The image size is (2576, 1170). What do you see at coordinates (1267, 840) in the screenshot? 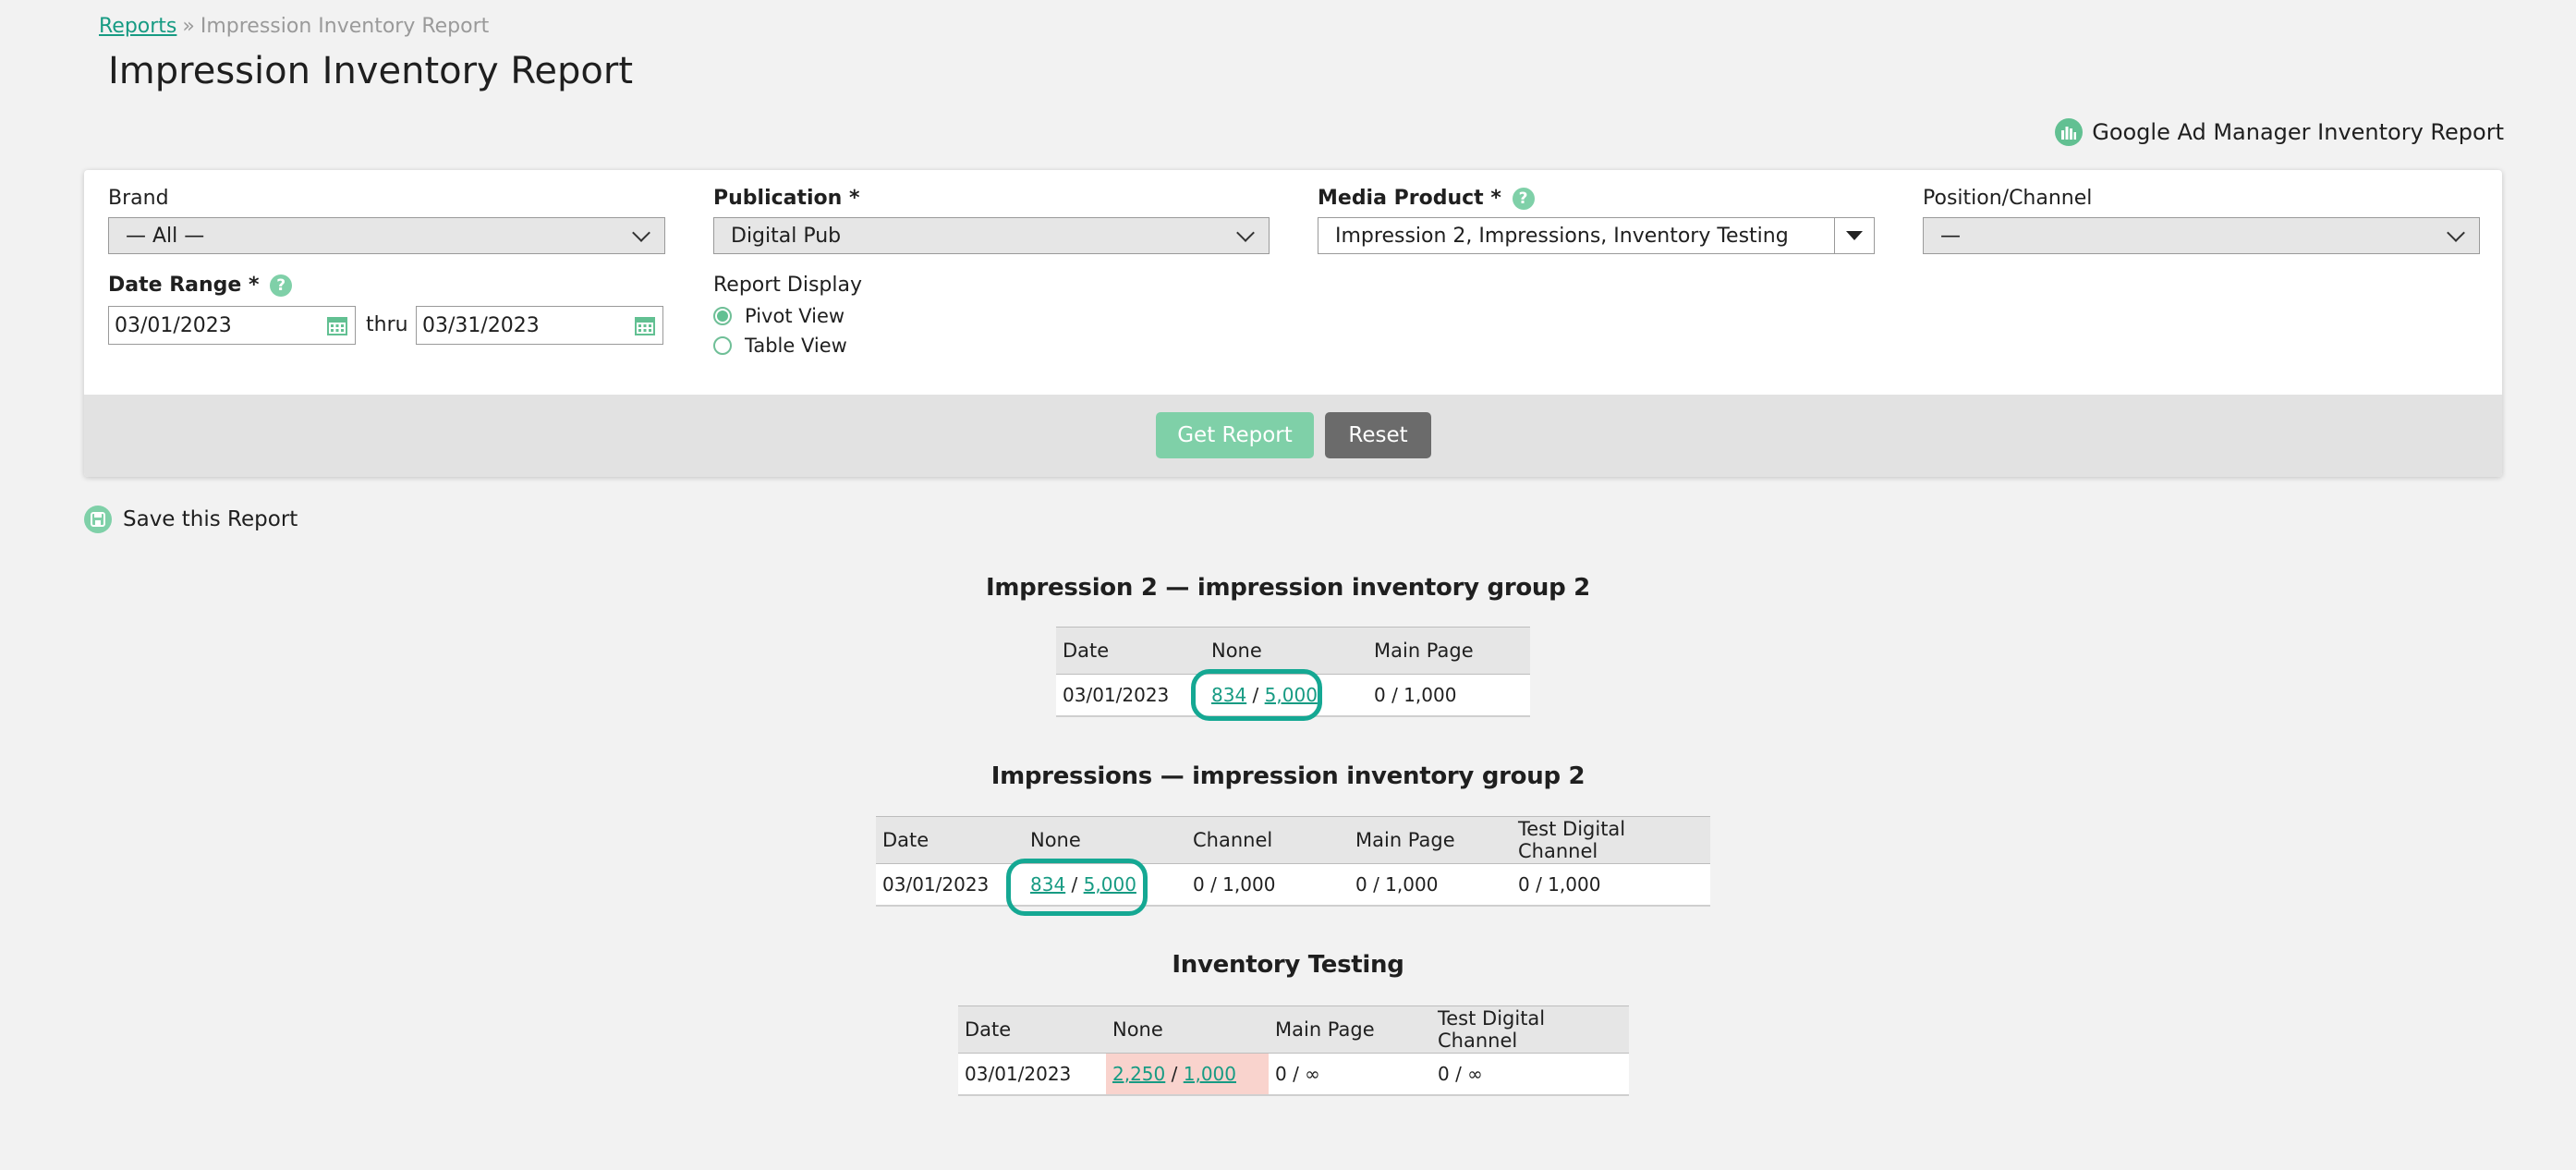
I see `column-header-channel: Channel` at bounding box center [1267, 840].